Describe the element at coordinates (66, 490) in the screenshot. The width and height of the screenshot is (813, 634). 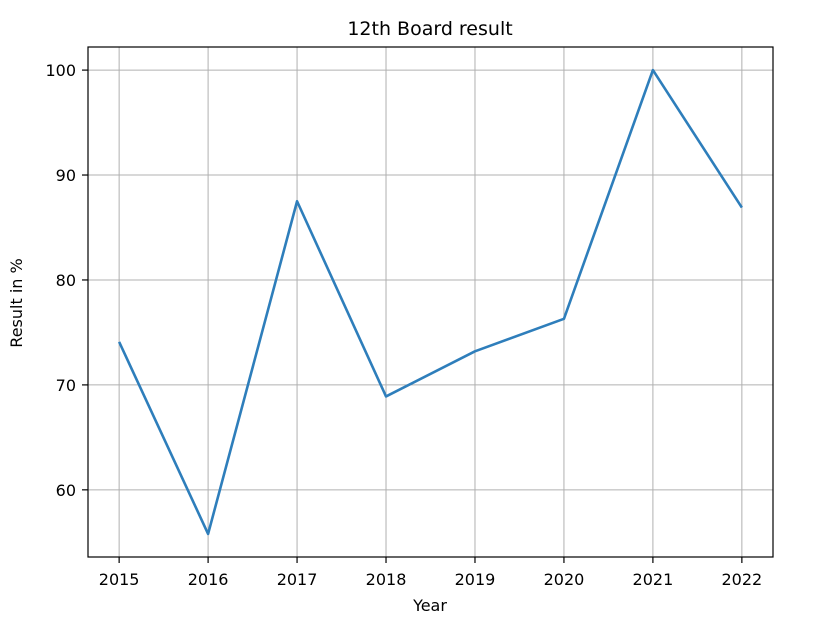
I see `y-tick-label: 60` at that location.